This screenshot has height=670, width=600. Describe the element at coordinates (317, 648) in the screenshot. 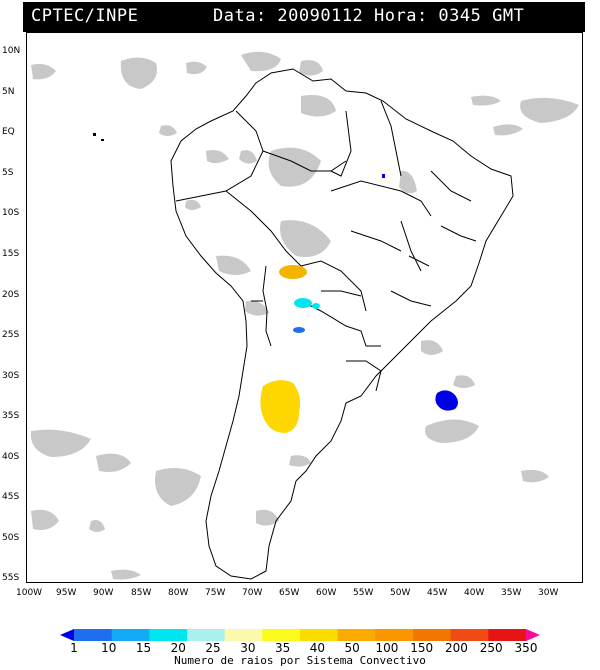

I see `colorbar-tick-label: 40` at that location.